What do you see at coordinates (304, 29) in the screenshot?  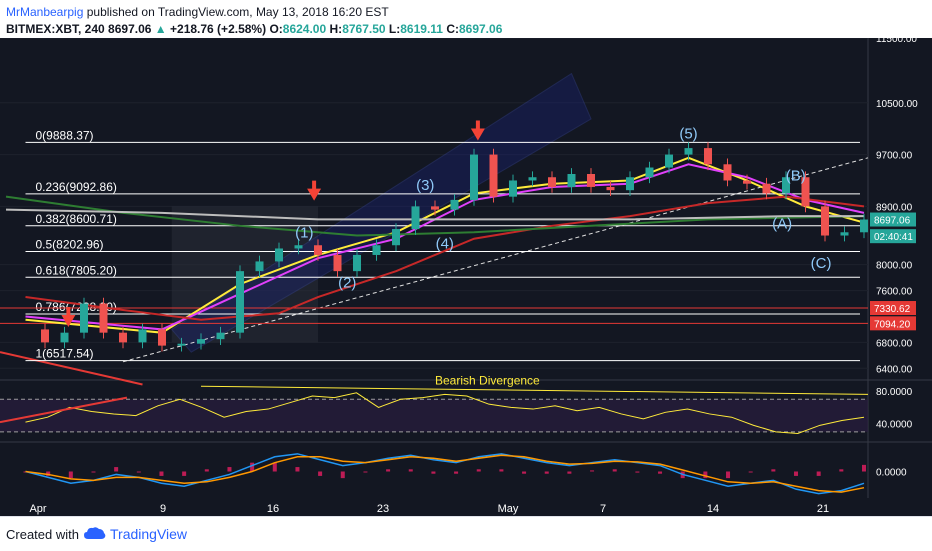 I see `open-value: 8624.00` at bounding box center [304, 29].